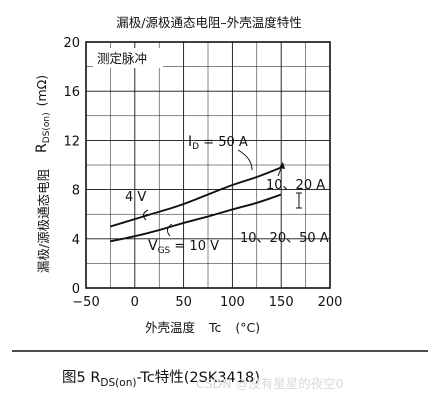 This screenshot has height=401, width=433. Describe the element at coordinates (135, 197) in the screenshot. I see `annotation-vgs-4v: 4 V` at that location.